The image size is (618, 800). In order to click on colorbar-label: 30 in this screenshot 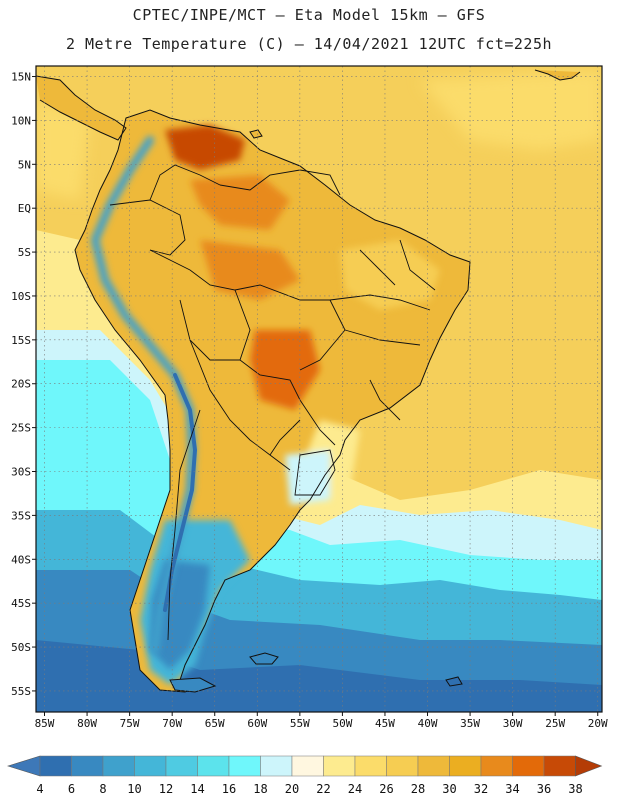, I will do `click(449, 789)`.